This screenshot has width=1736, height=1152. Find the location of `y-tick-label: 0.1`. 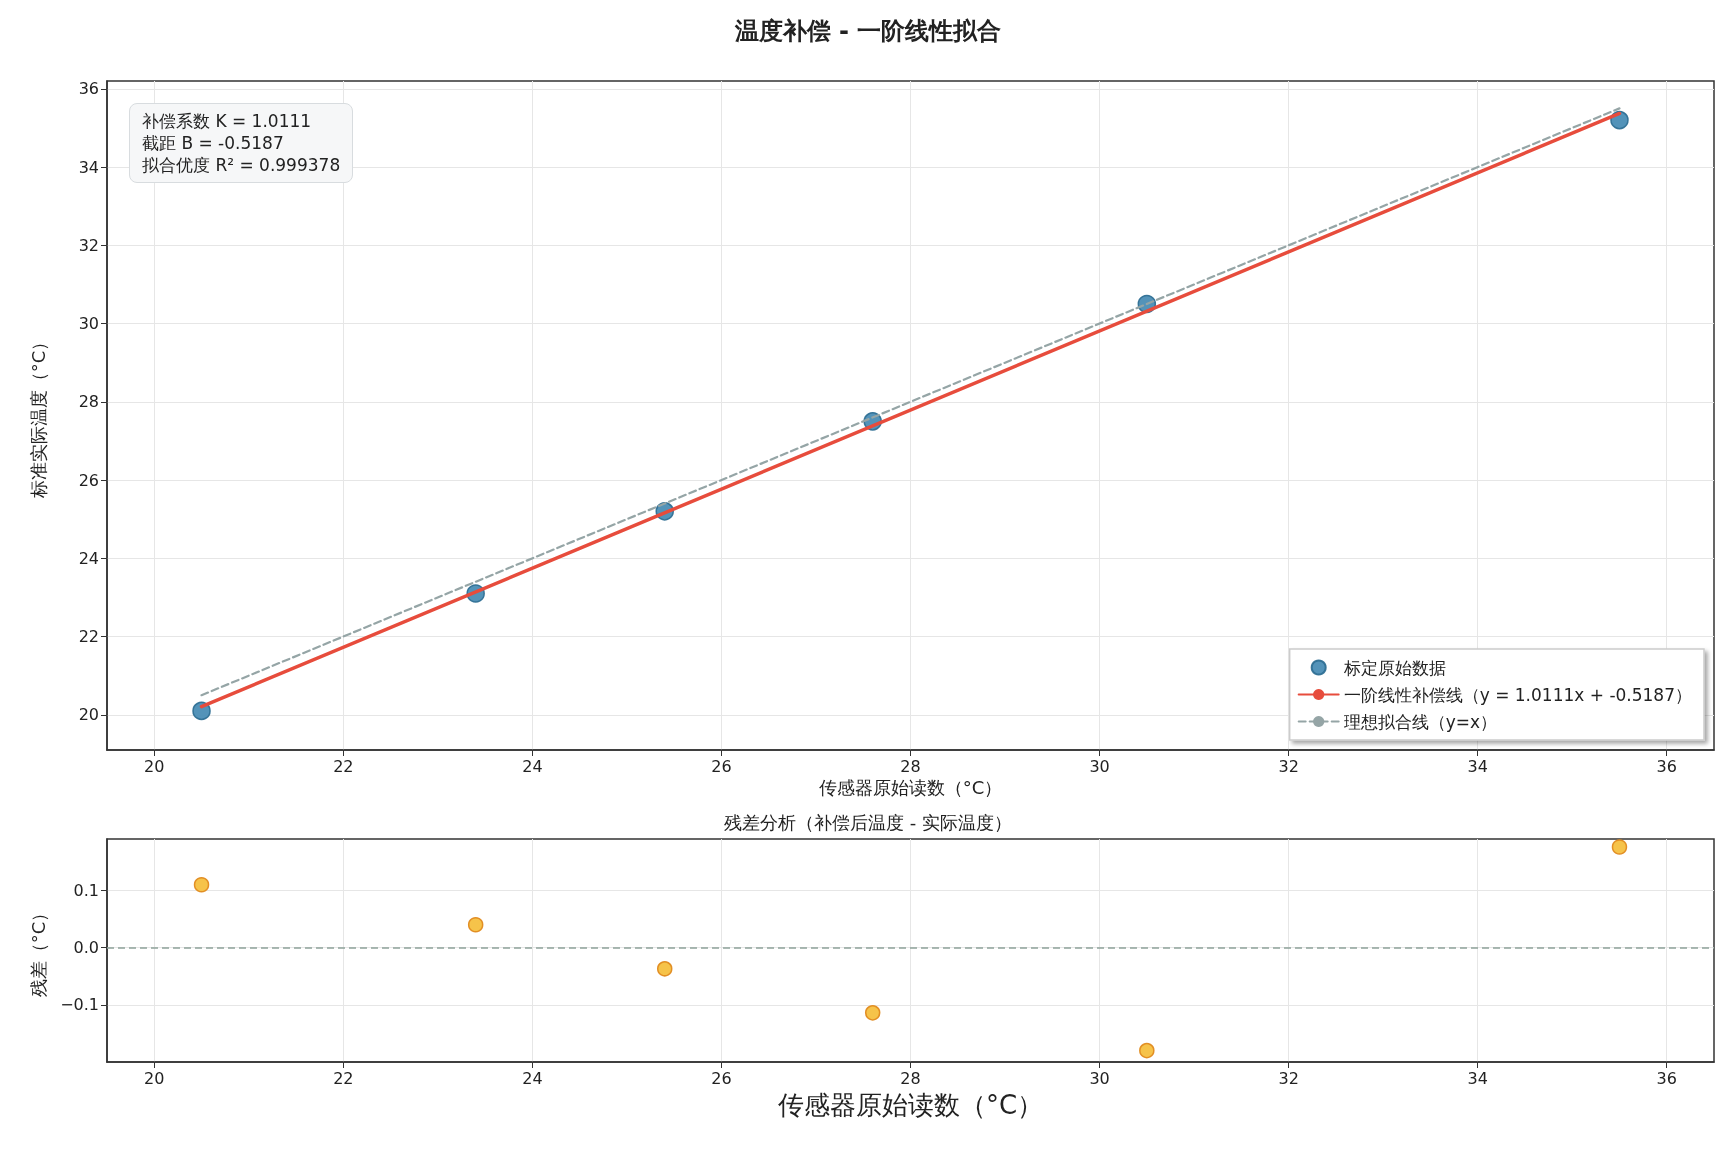

y-tick-label: 0.1 is located at coordinates (86, 890).